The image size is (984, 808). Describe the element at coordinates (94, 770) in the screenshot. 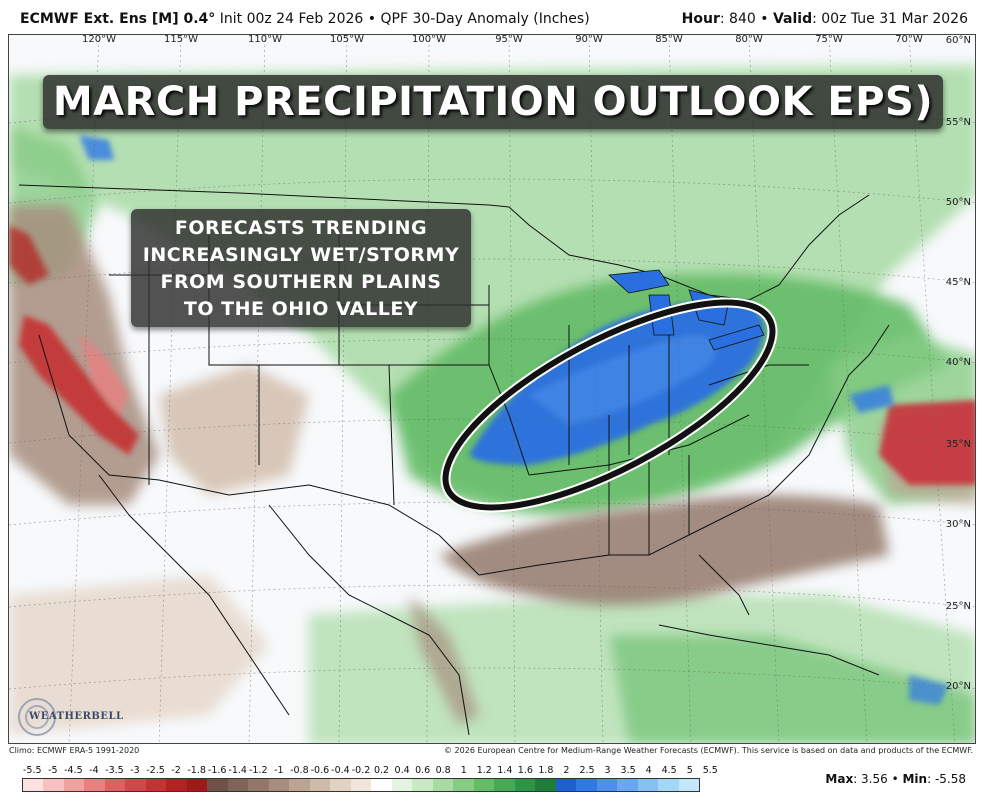

I see `legend-label: -4` at that location.